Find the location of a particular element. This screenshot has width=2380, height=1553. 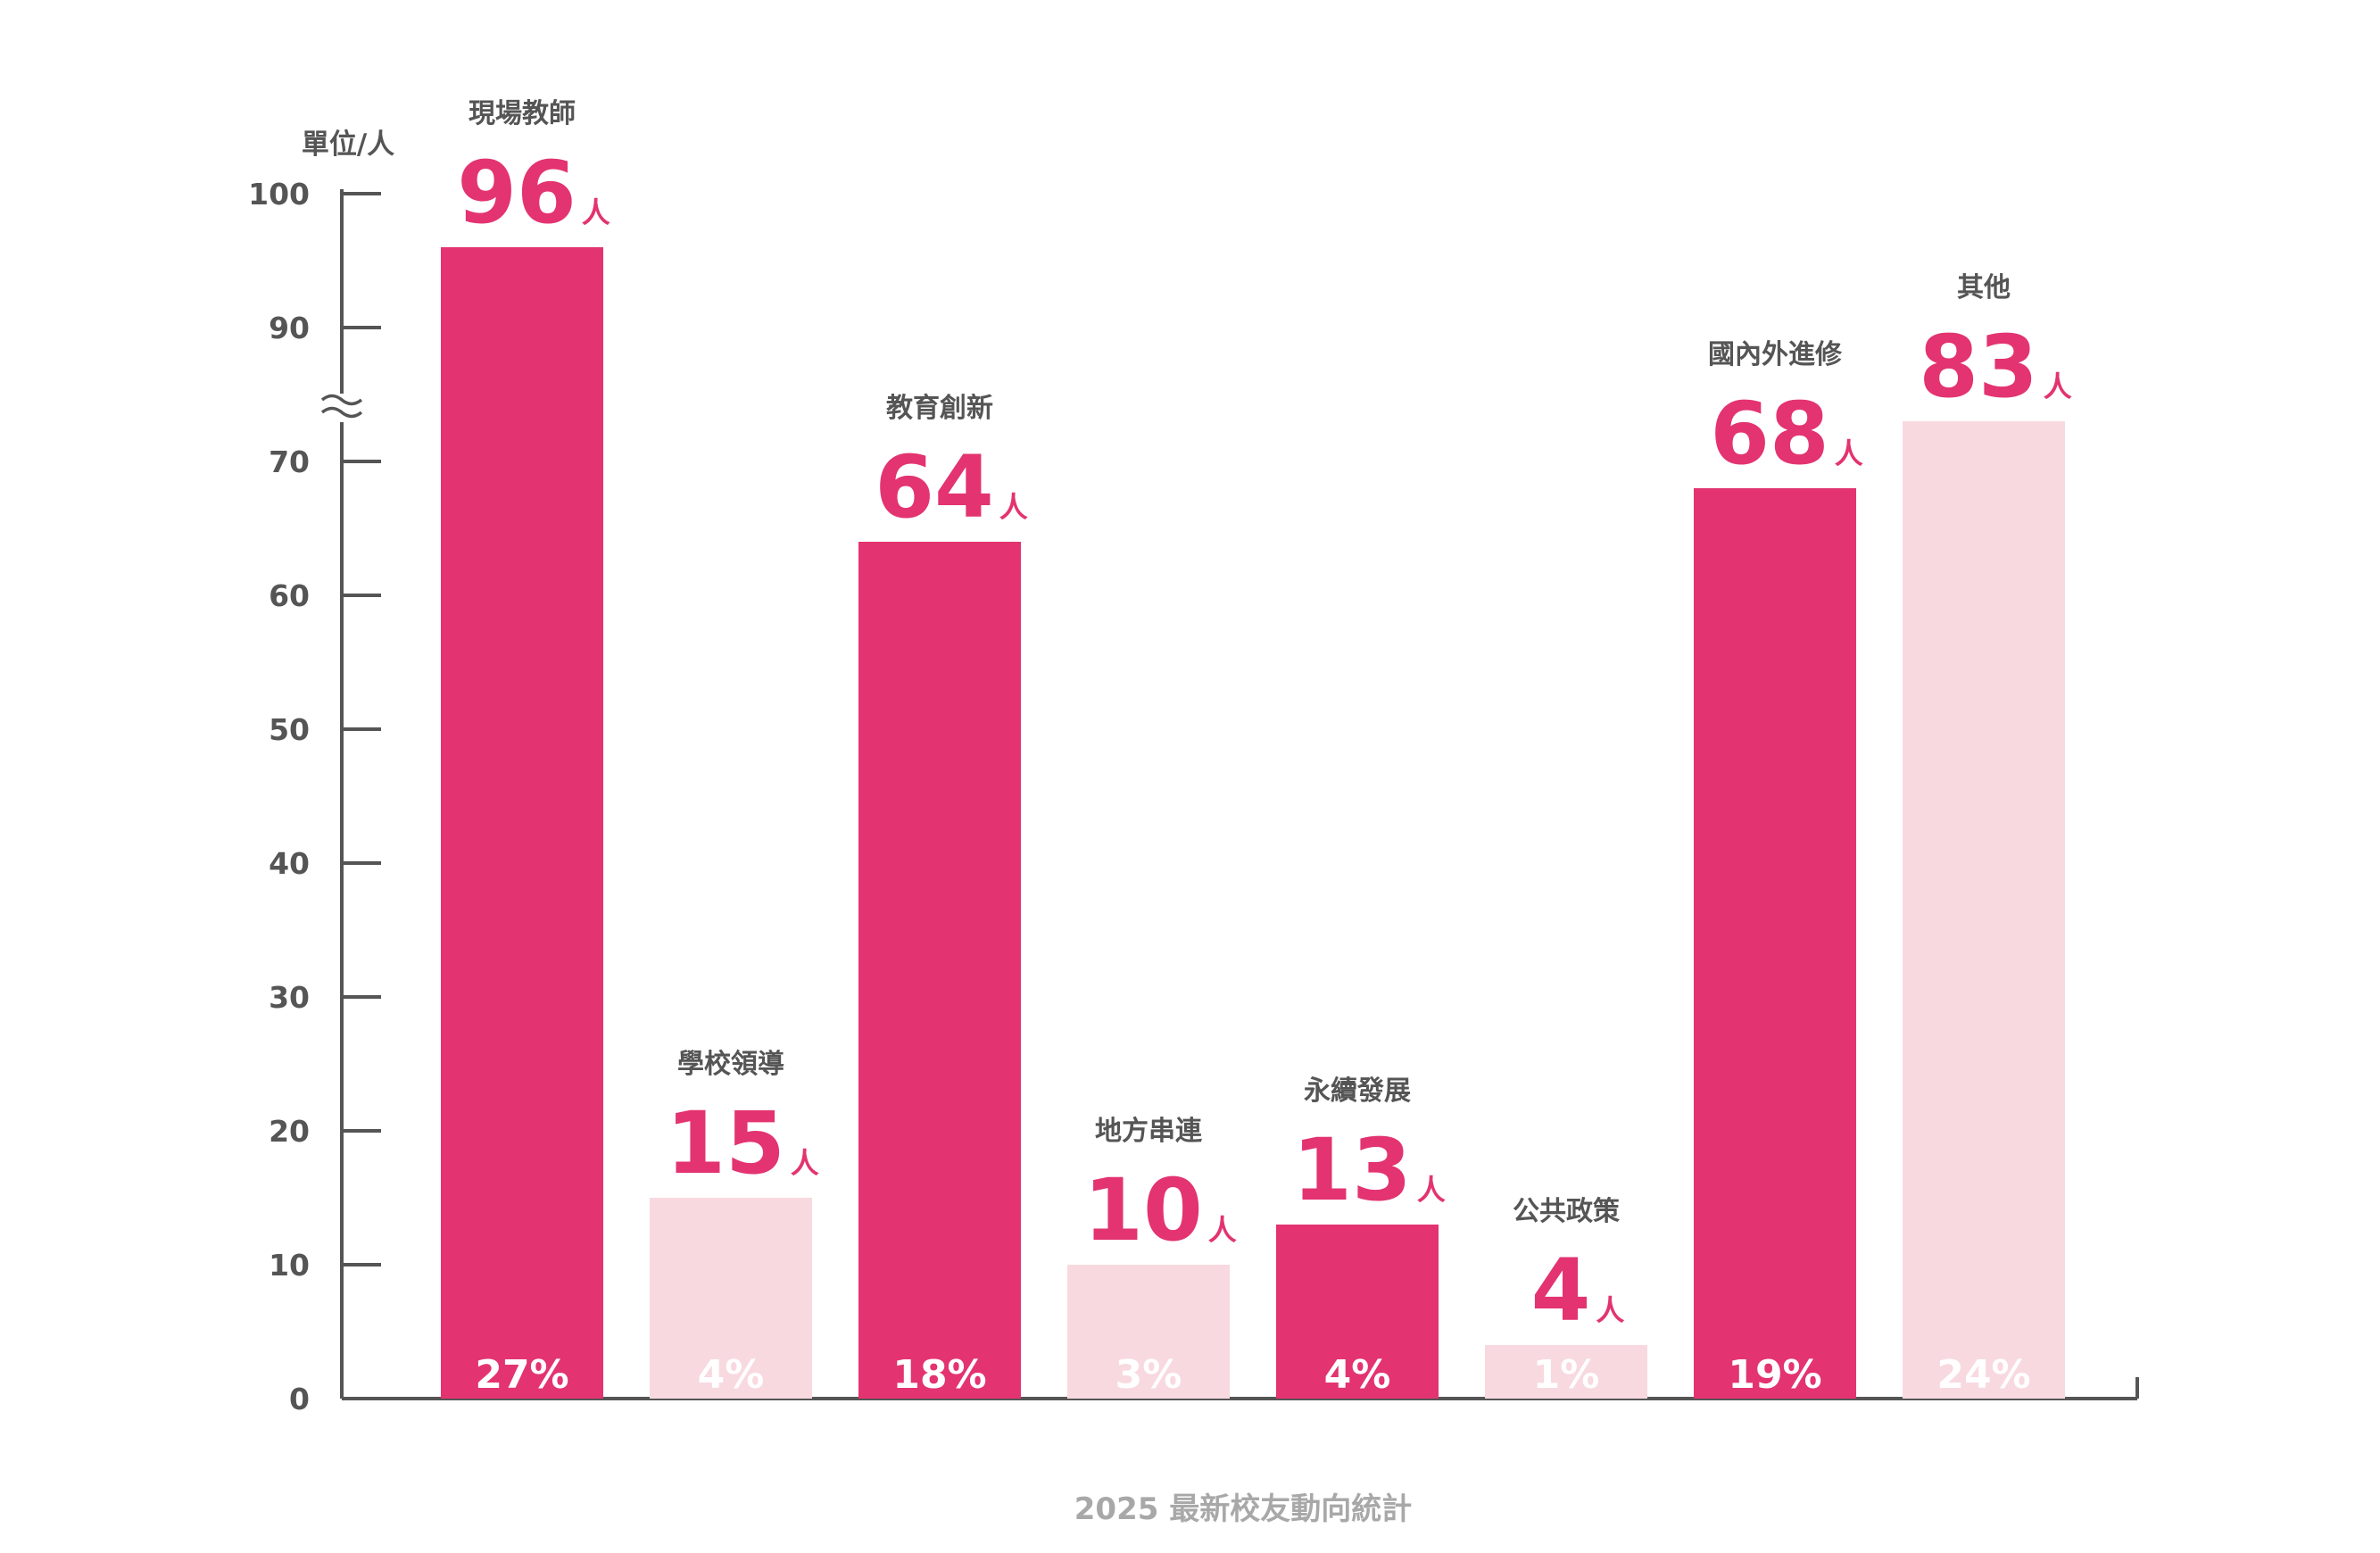

bar-value-label: 68 is located at coordinates (1769, 434).